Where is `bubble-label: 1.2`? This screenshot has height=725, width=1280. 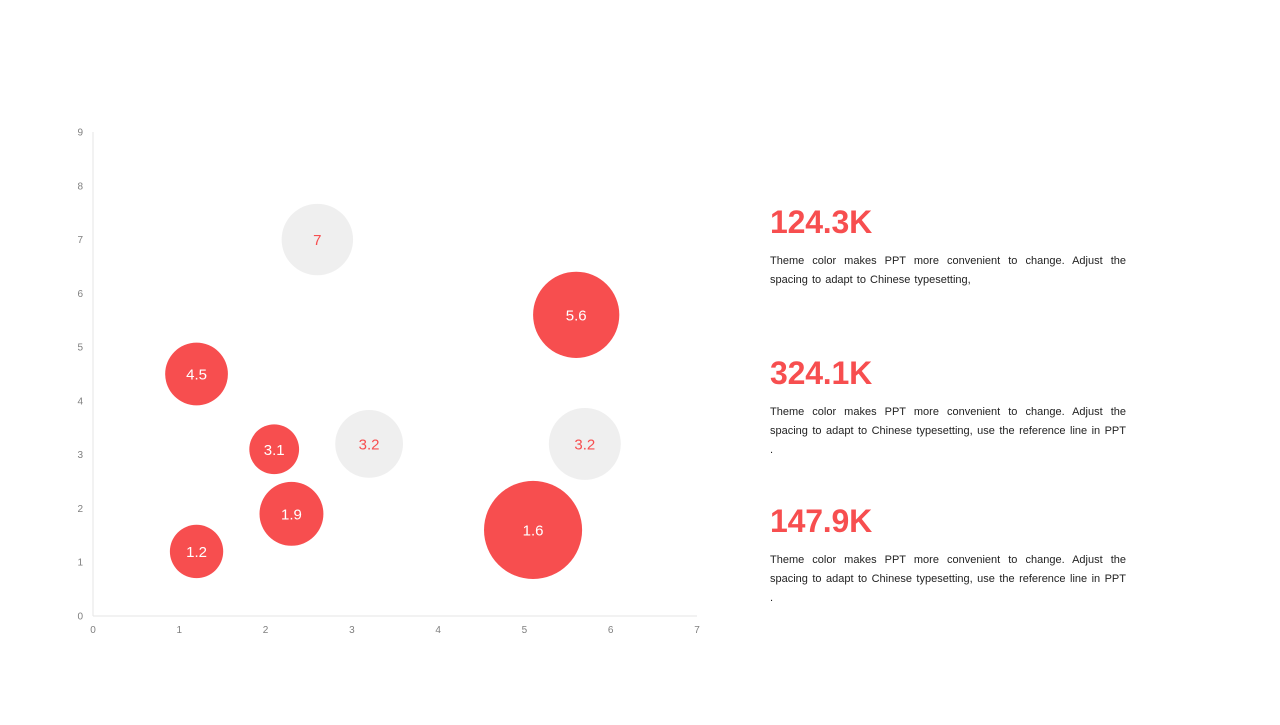 bubble-label: 1.2 is located at coordinates (196, 552).